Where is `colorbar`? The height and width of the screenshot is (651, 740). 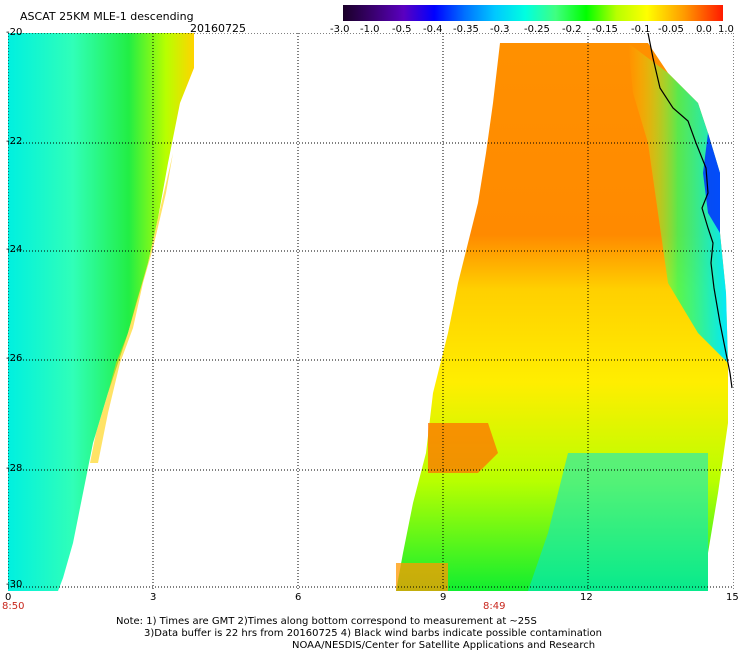 colorbar is located at coordinates (533, 13).